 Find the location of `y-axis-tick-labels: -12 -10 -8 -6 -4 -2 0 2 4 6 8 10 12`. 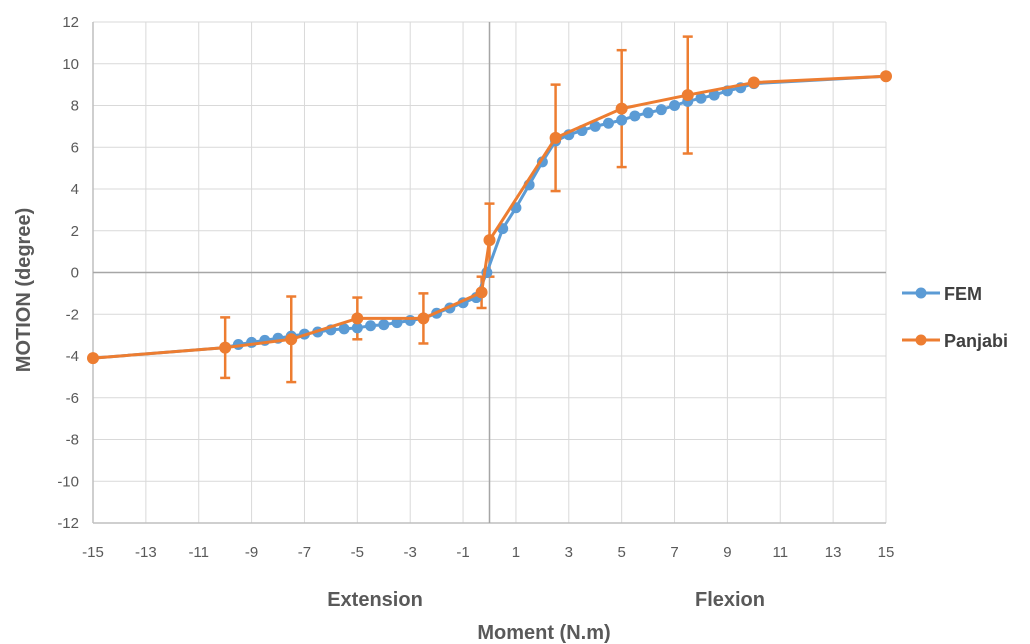

y-axis-tick-labels: -12 -10 -8 -6 -4 -2 0 2 4 6 8 10 12 is located at coordinates (68, 273).